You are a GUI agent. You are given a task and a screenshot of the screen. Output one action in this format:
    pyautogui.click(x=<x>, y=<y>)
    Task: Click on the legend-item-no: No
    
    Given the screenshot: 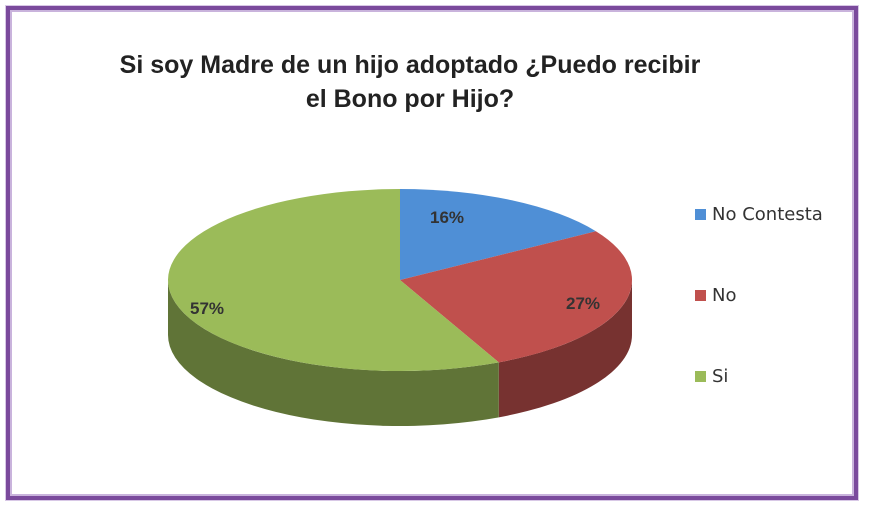 What is the action you would take?
    pyautogui.click(x=715, y=295)
    